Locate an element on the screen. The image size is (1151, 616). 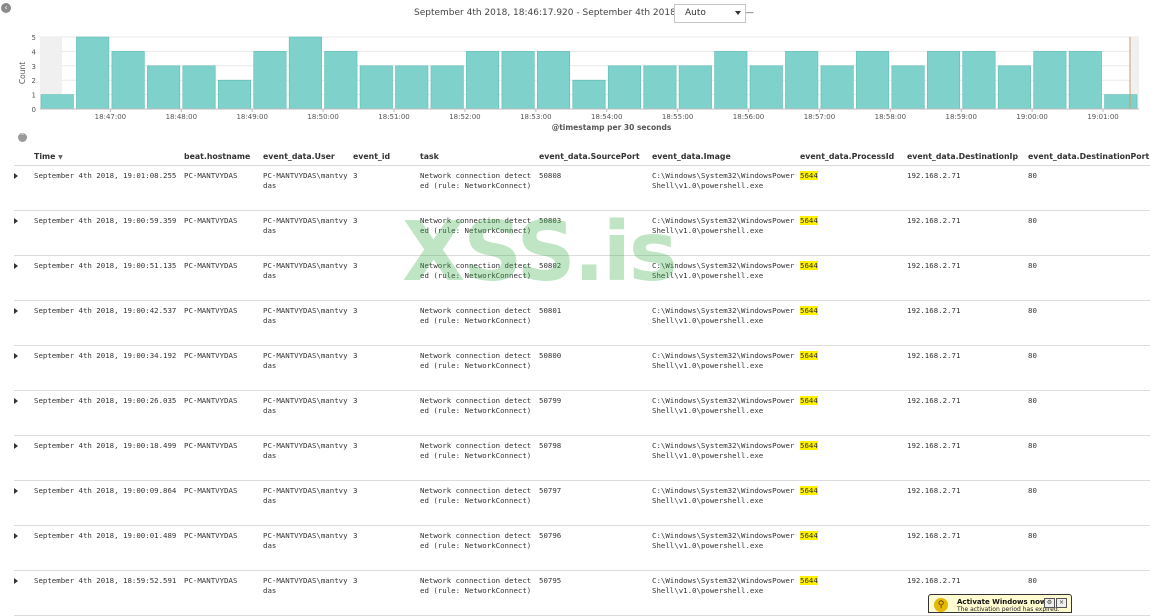
column-header-time: Time ▼ is located at coordinates (109, 157).